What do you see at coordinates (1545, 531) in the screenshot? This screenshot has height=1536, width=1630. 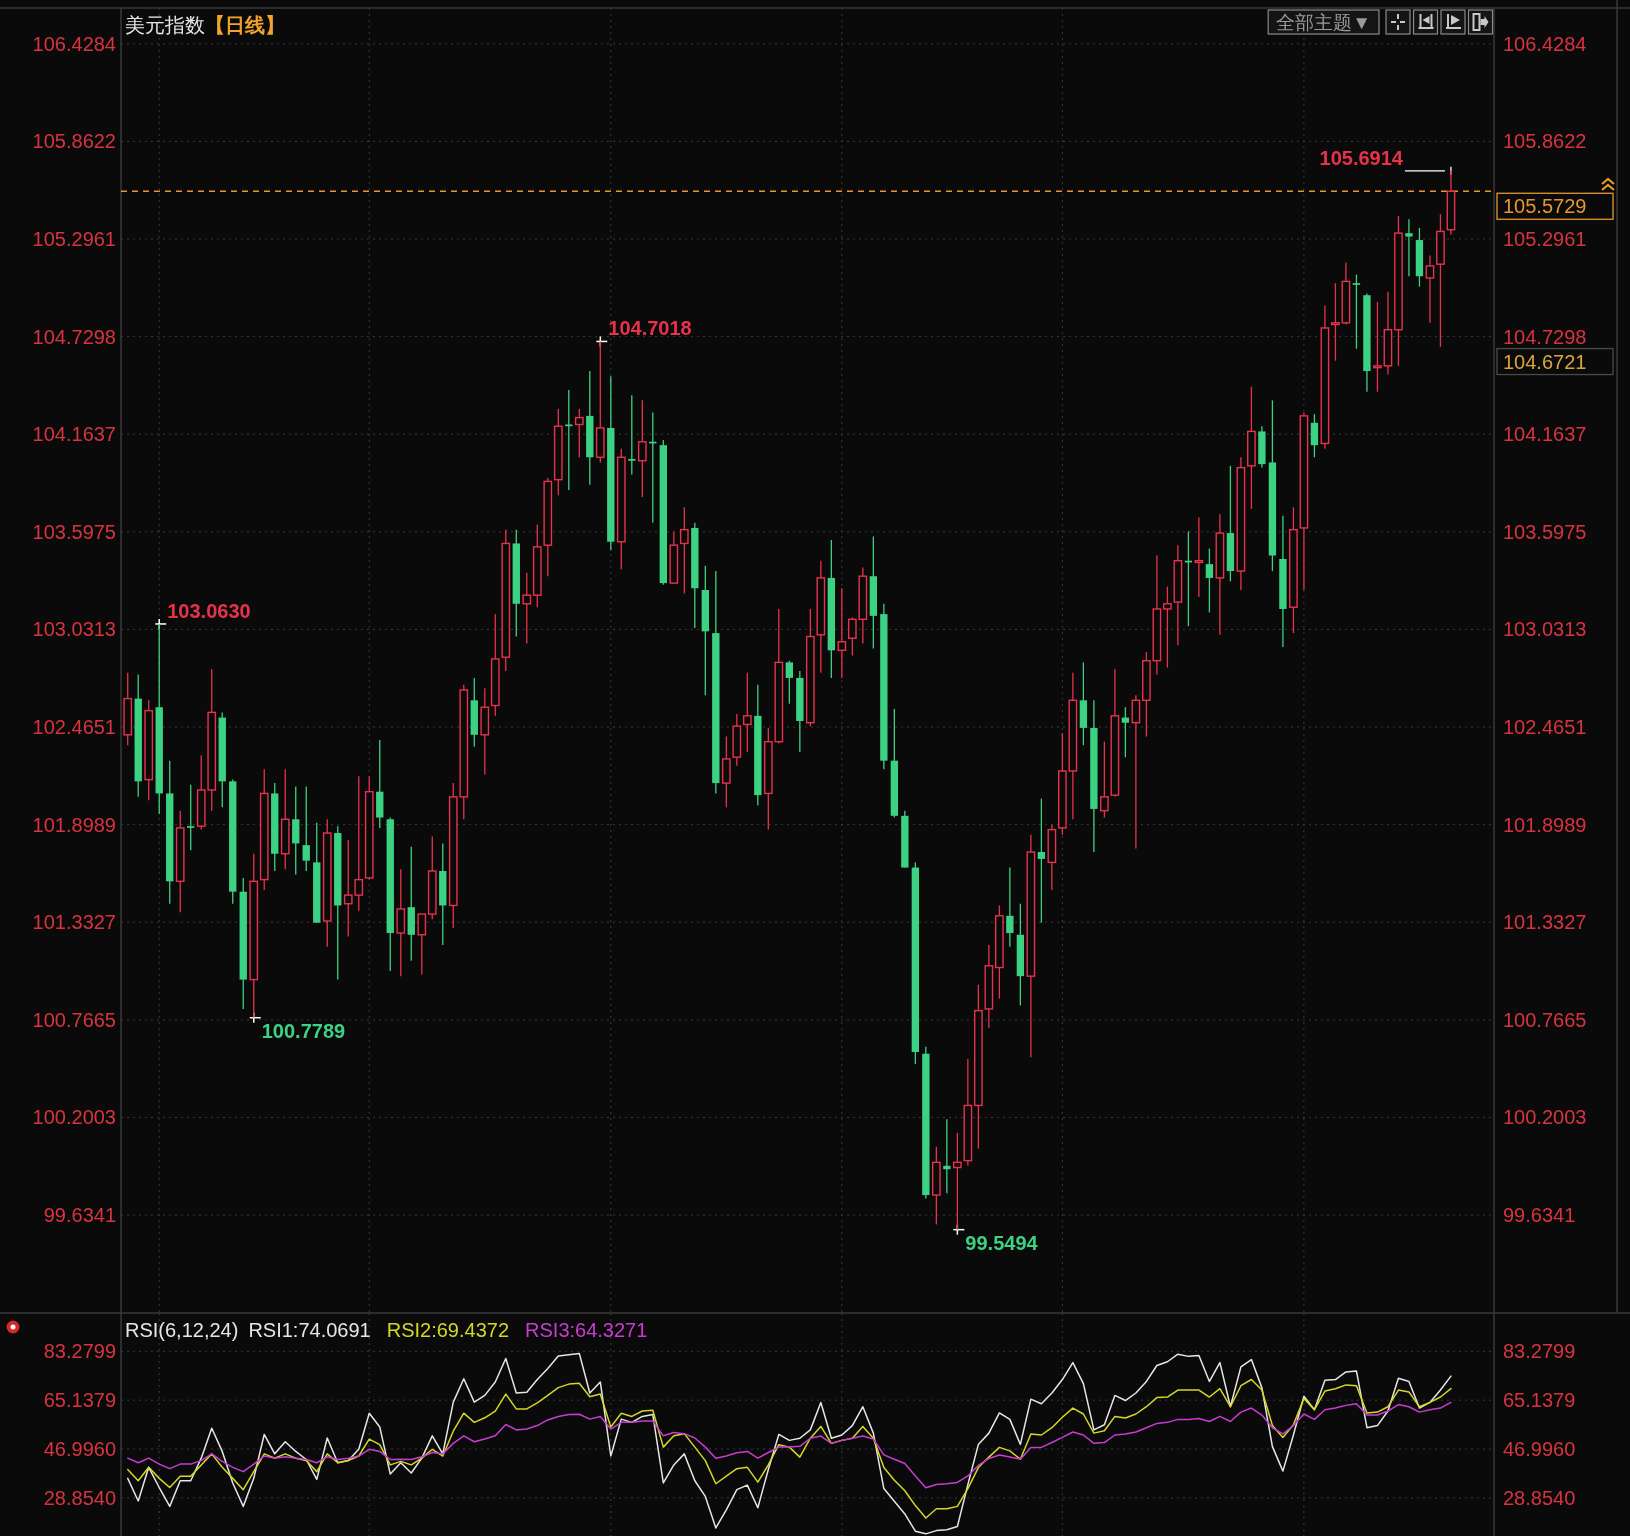 I see `y2-tick-label: 103.5975` at bounding box center [1545, 531].